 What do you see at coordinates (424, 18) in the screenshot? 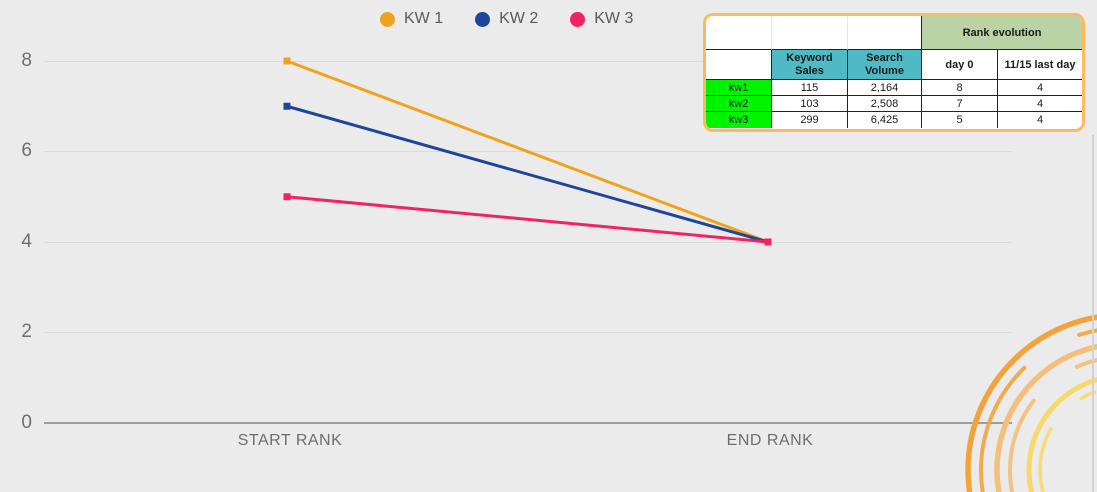
I see `legend-label-kw1: KW 1` at bounding box center [424, 18].